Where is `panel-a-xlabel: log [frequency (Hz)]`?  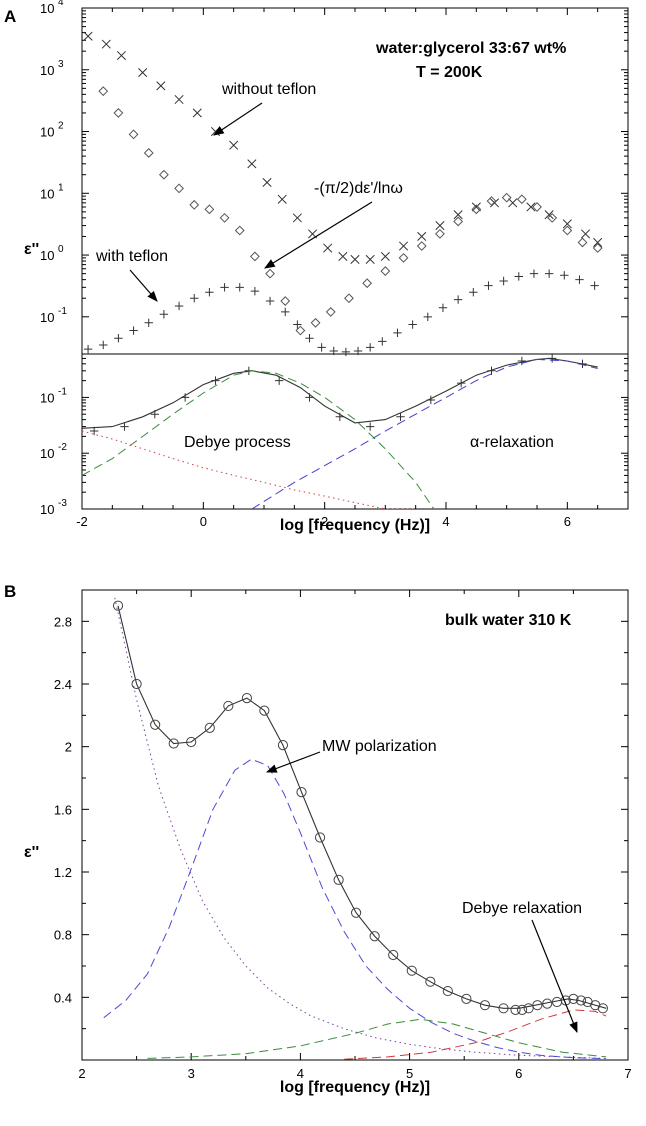 panel-a-xlabel: log [frequency (Hz)] is located at coordinates (355, 525).